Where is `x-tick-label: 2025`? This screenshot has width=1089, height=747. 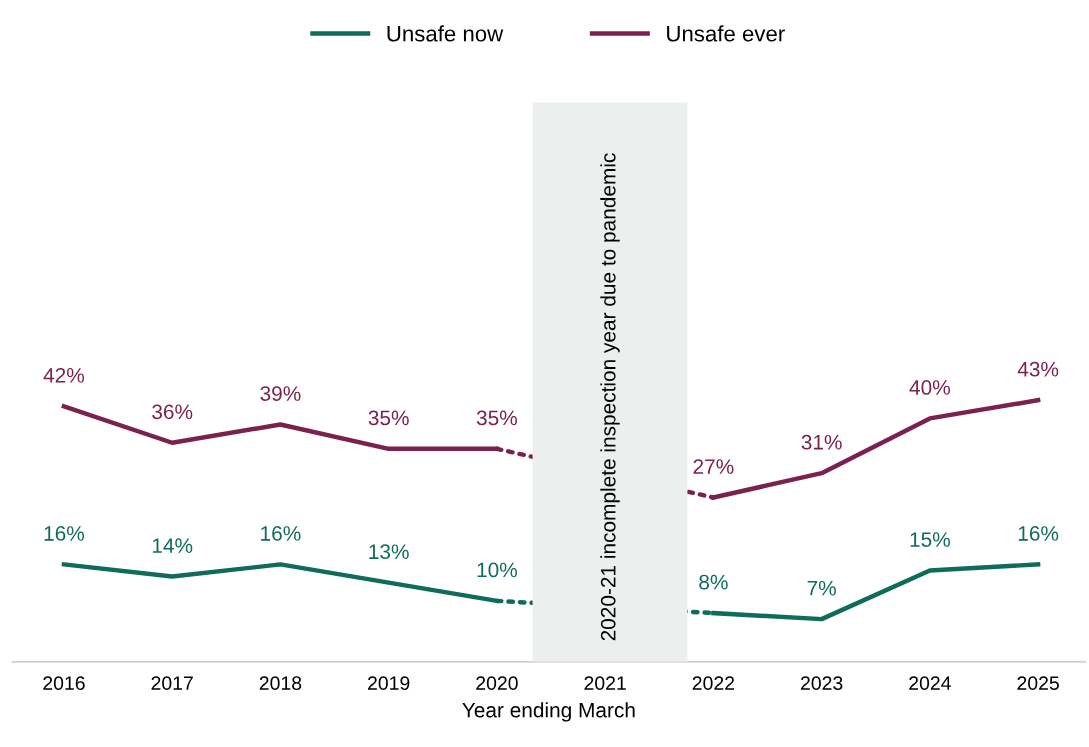 x-tick-label: 2025 is located at coordinates (1038, 683).